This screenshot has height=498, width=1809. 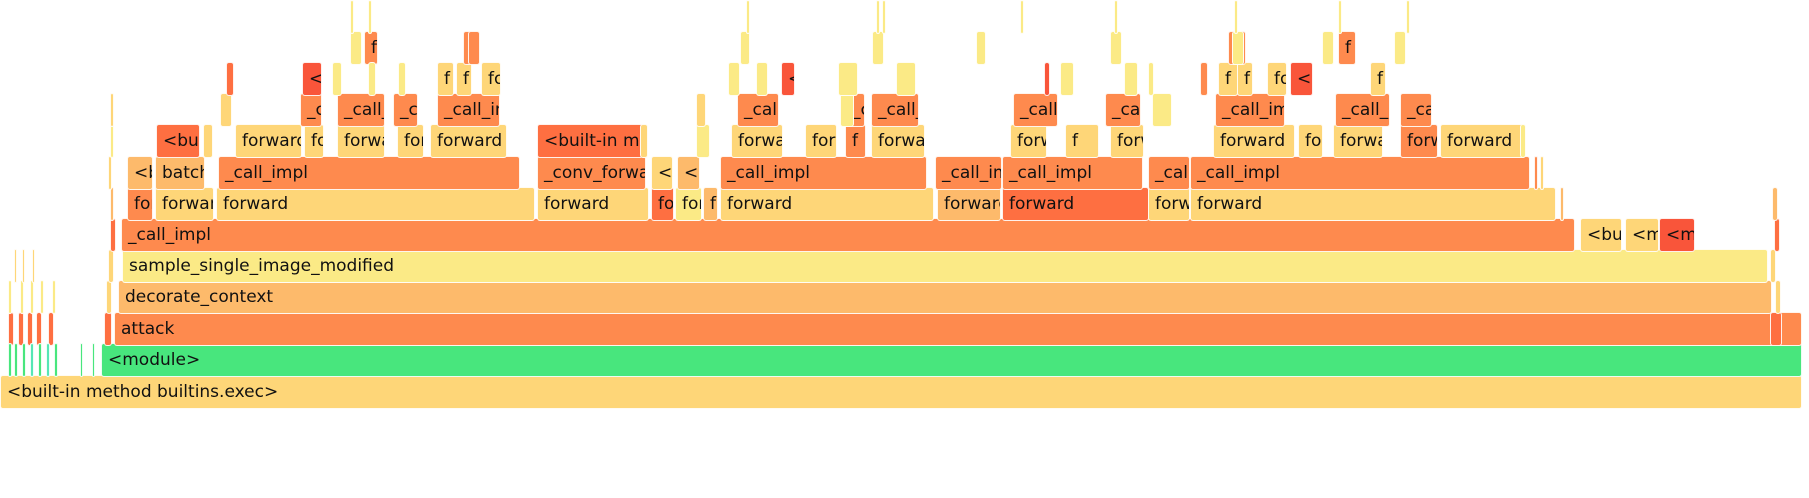 I want to click on frame-builtin-m-red: <m, so click(x=1677, y=235).